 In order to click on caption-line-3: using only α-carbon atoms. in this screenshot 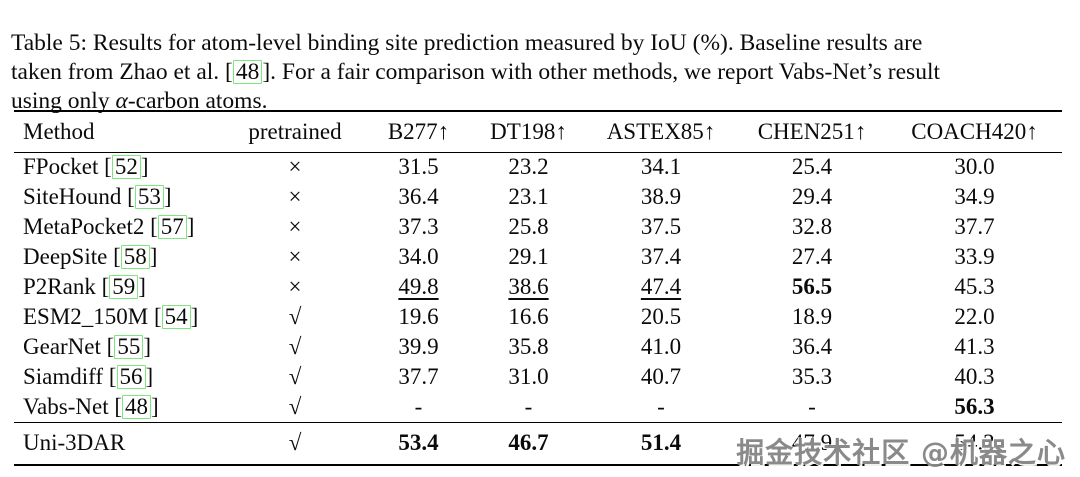, I will do `click(540, 101)`.